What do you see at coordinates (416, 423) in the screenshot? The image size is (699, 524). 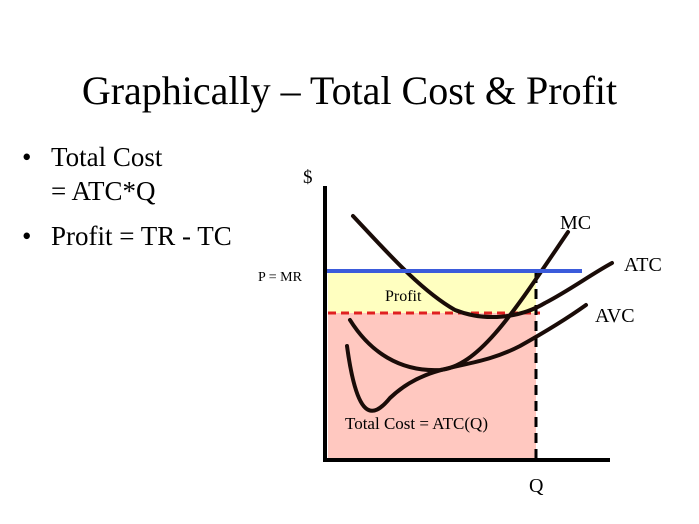 I see `total-cost-region-label: Total Cost = ATC(Q)` at bounding box center [416, 423].